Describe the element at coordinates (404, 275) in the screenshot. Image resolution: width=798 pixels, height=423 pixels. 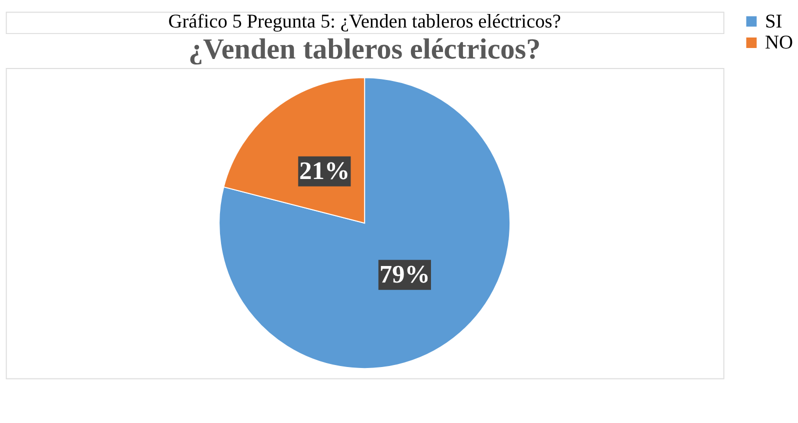
I see `data-label: 79%` at that location.